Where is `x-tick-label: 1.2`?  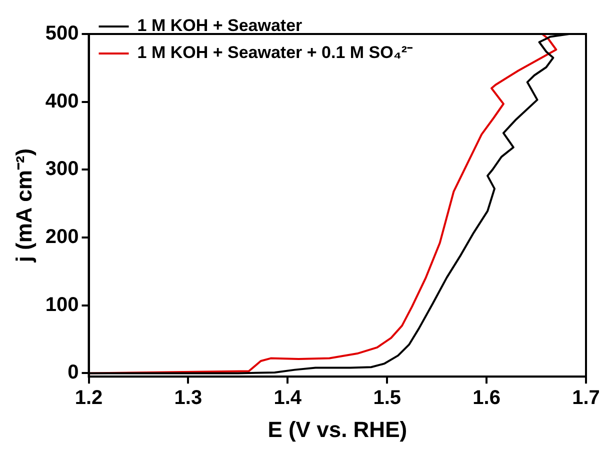 x-tick-label: 1.2 is located at coordinates (88, 398).